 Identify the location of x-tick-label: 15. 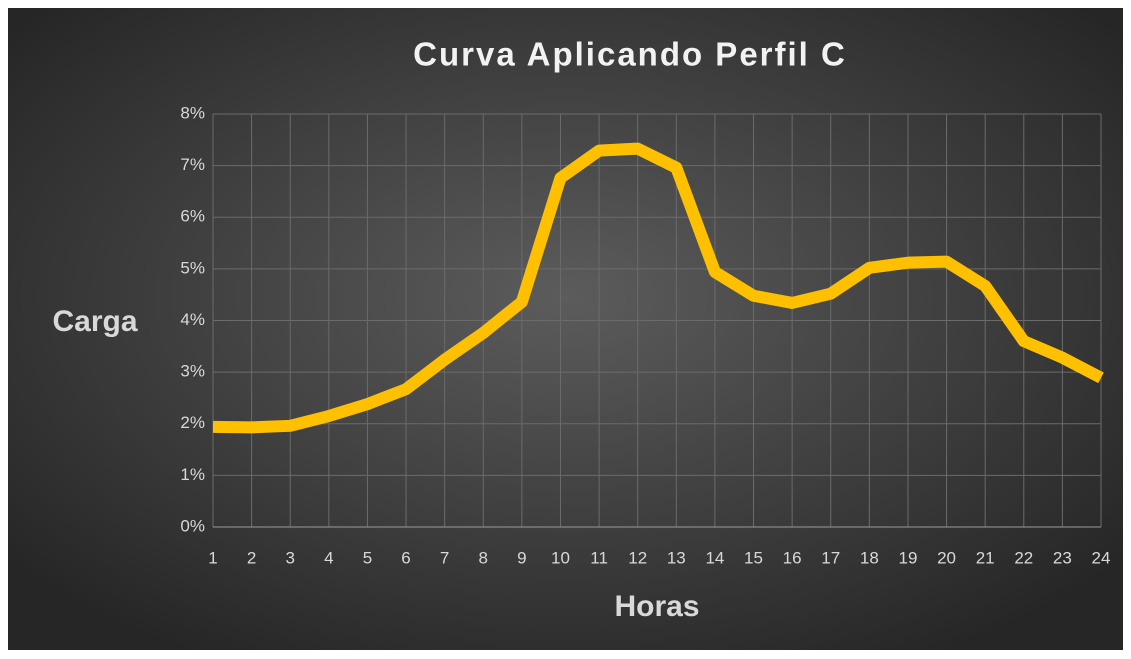
(753, 557).